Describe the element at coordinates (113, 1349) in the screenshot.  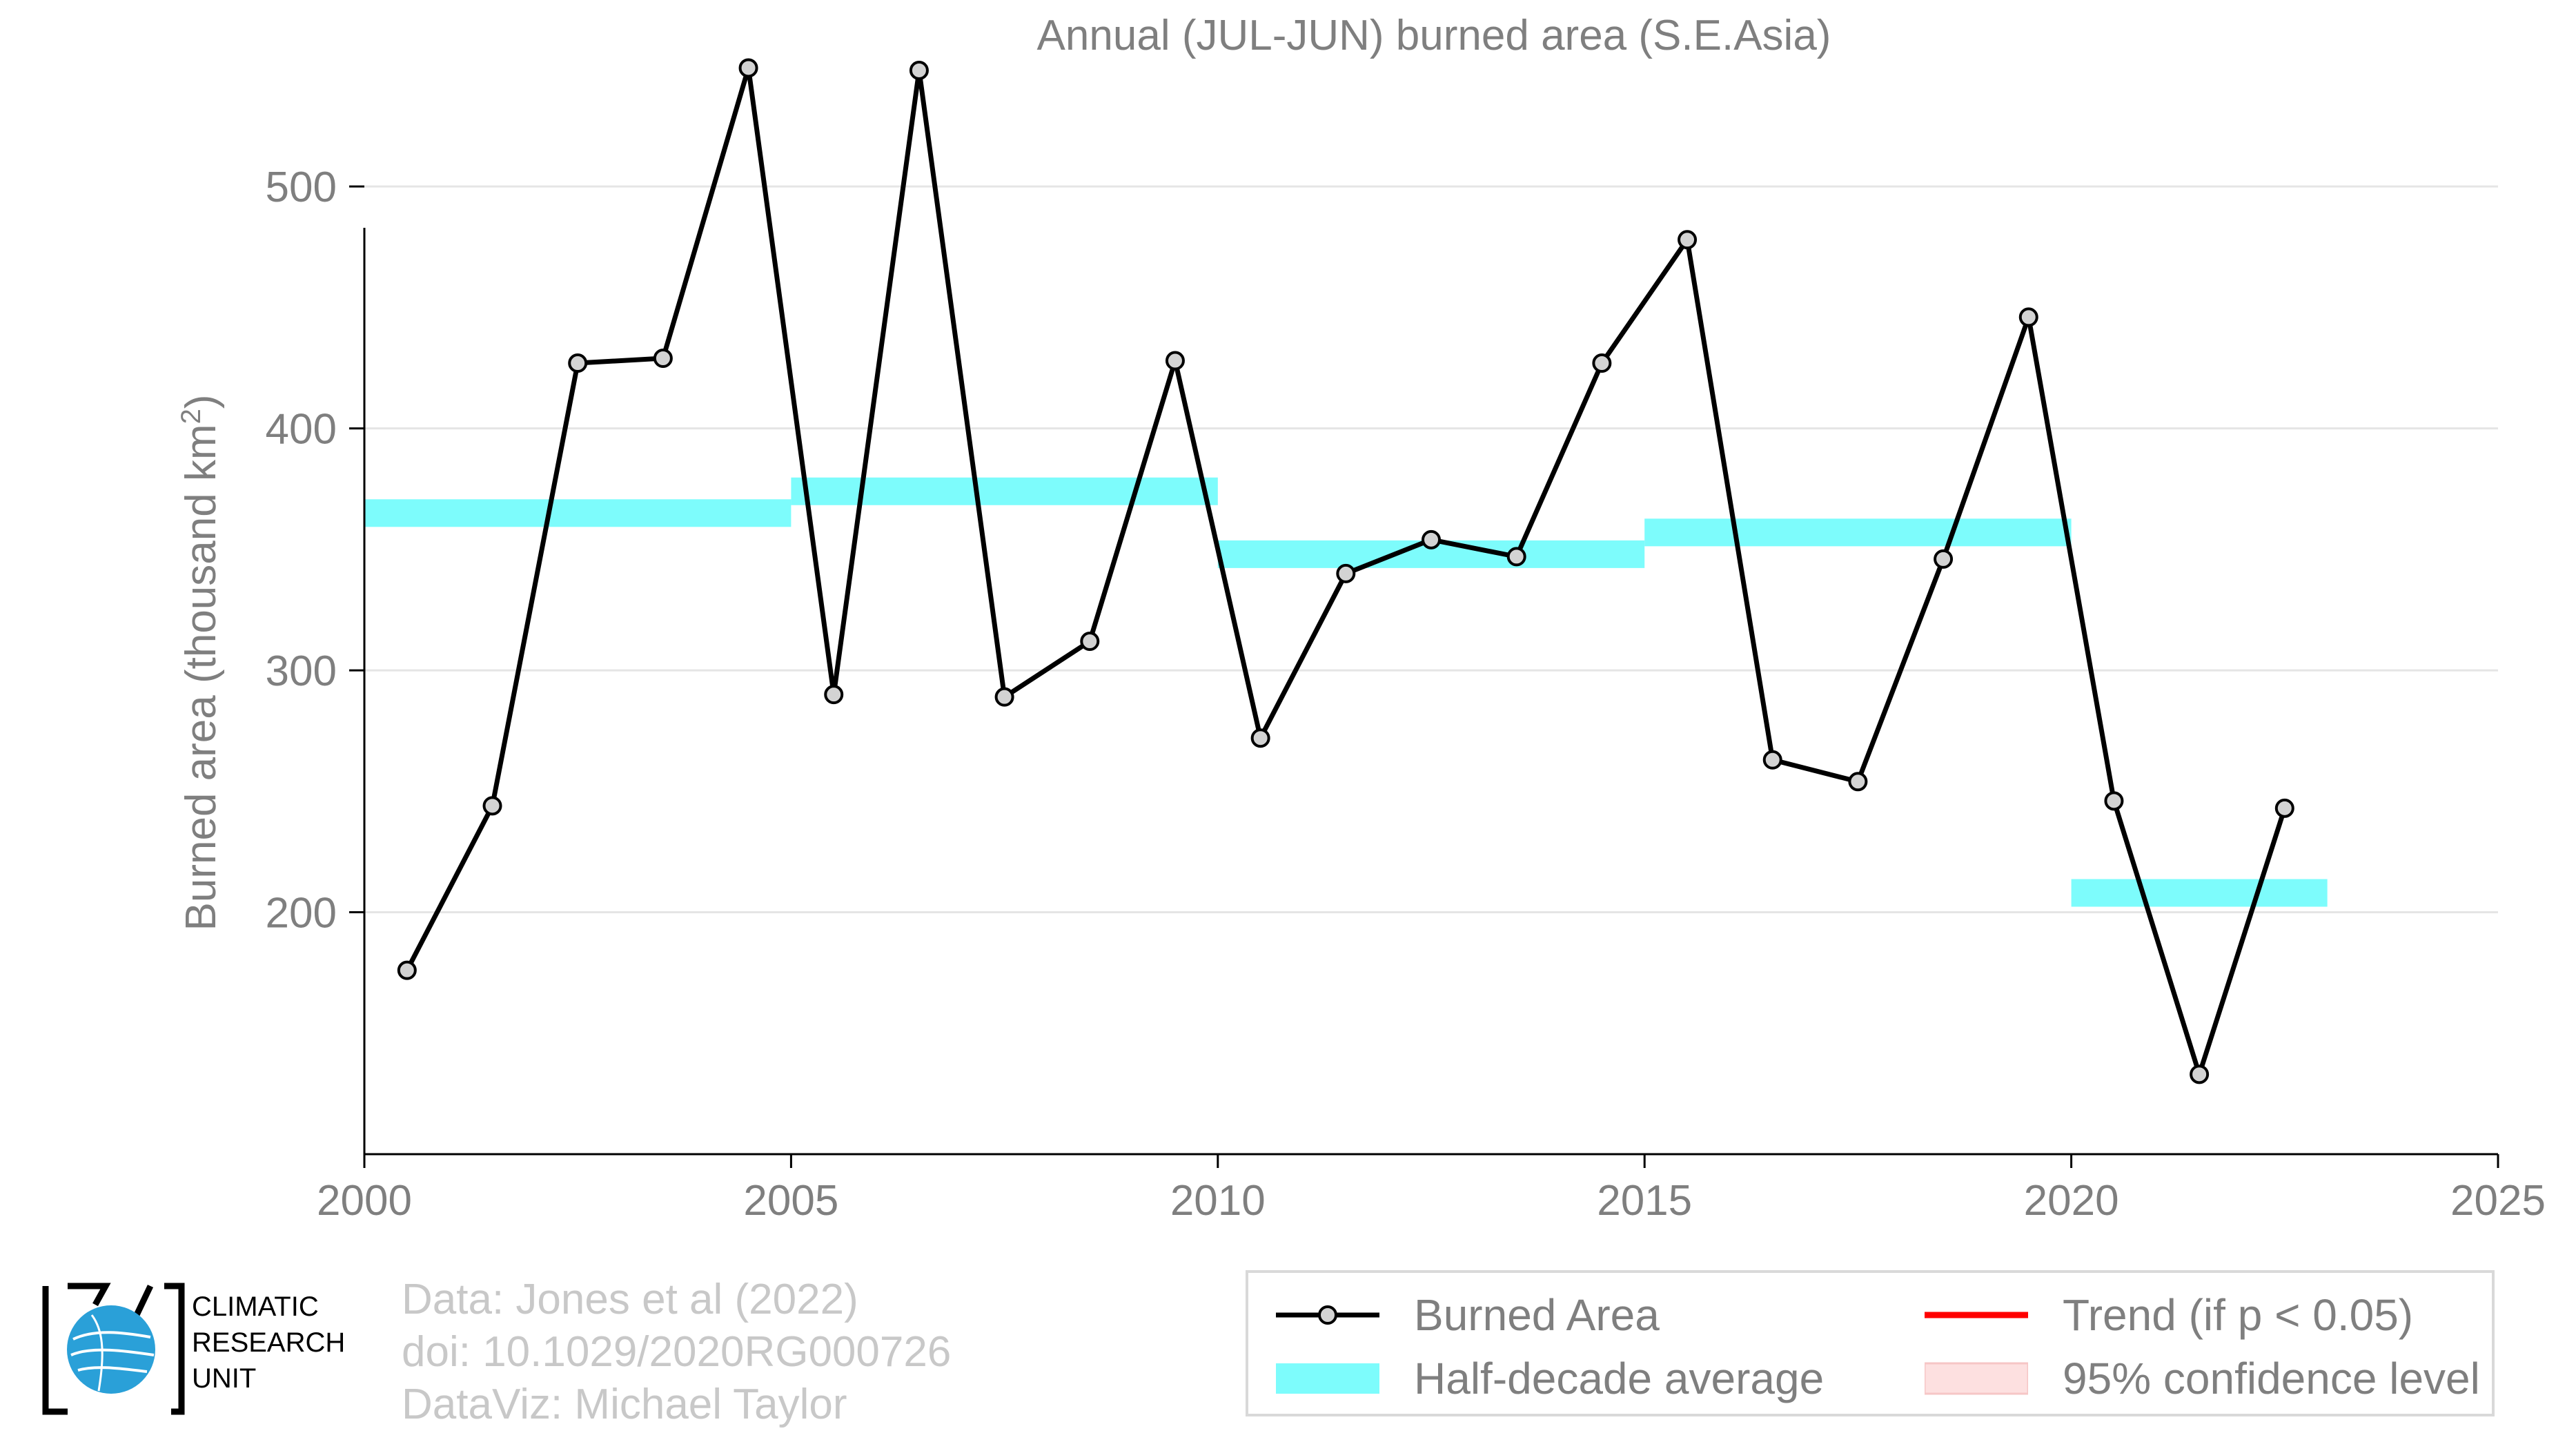
I see `cru-globe-icon` at that location.